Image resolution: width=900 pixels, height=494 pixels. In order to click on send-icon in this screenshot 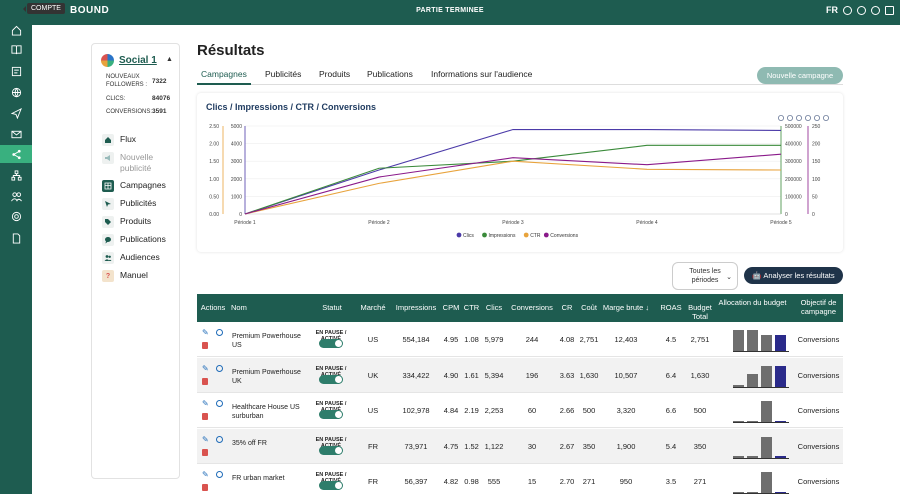, I will do `click(16, 113)`.